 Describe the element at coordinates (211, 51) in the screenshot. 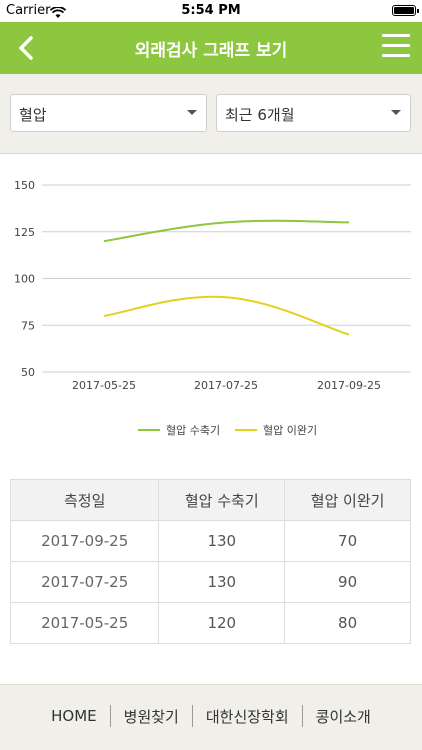

I see `page-title: 외래검사 그래프 보기` at that location.